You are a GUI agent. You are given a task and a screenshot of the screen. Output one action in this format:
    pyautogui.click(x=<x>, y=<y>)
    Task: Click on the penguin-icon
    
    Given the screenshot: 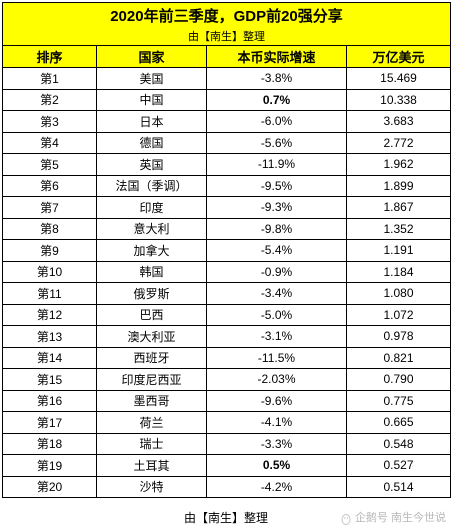 What is the action you would take?
    pyautogui.click(x=346, y=518)
    